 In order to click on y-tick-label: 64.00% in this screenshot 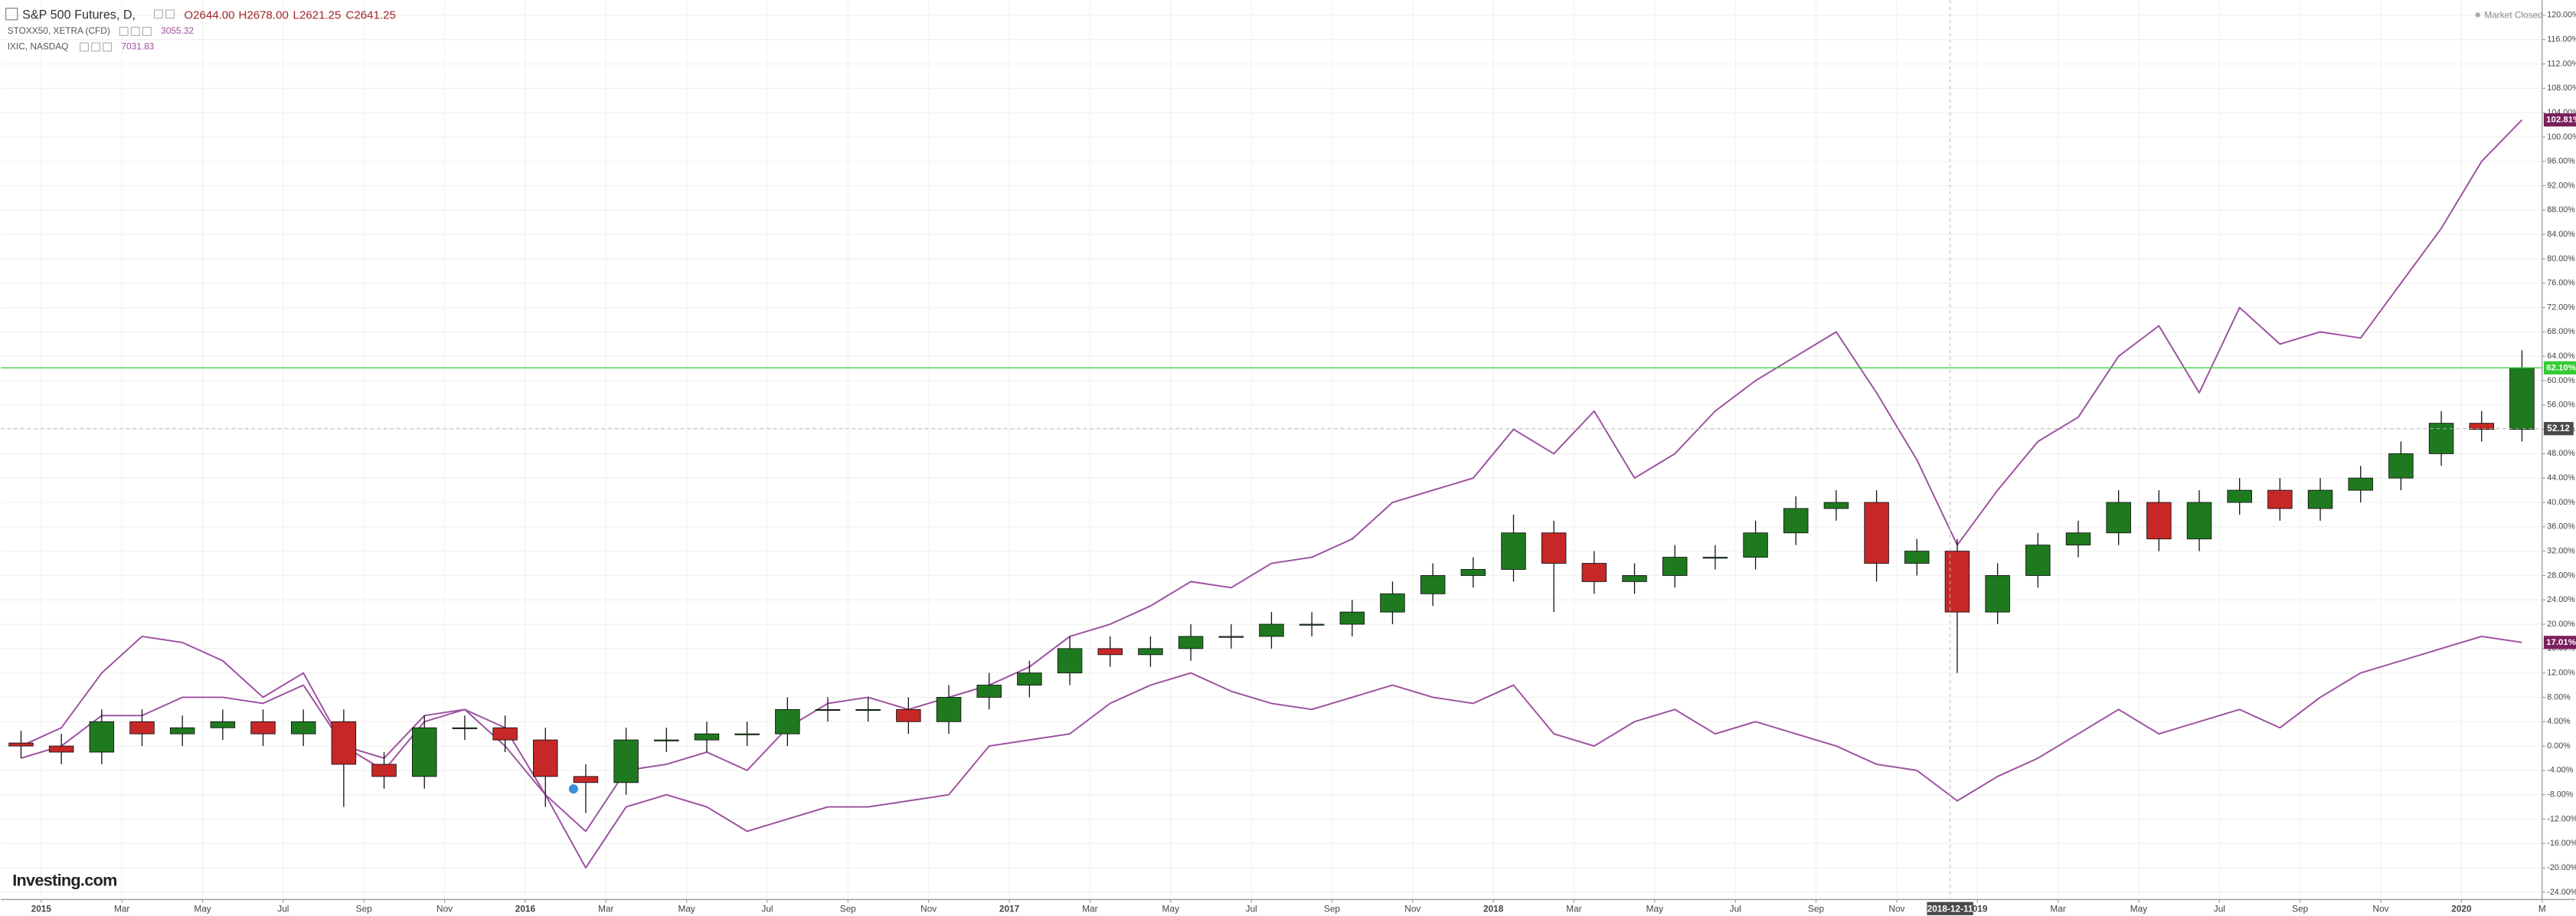, I will do `click(2561, 357)`.